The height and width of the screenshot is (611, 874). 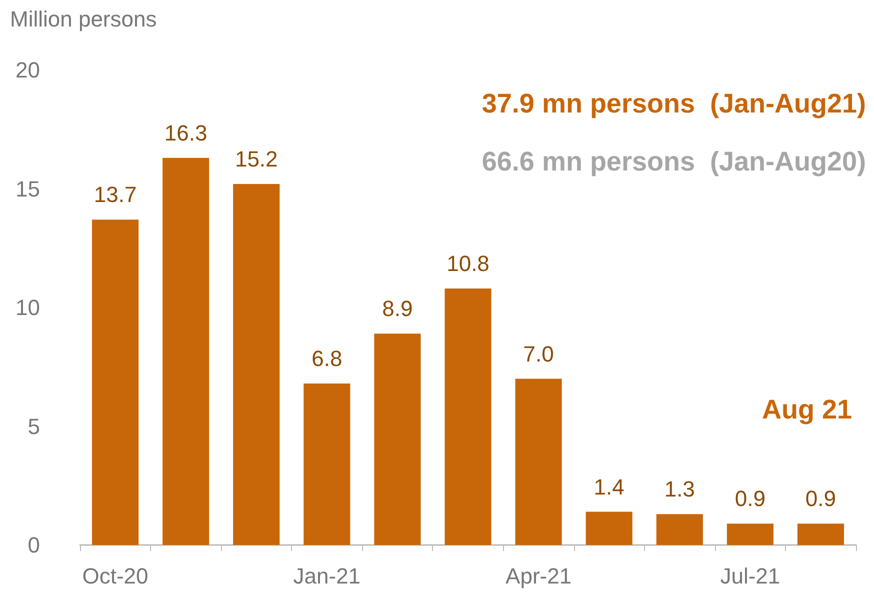 What do you see at coordinates (674, 161) in the screenshot?
I see `annotation: 66.6 mn persons (Jan-Aug20)` at bounding box center [674, 161].